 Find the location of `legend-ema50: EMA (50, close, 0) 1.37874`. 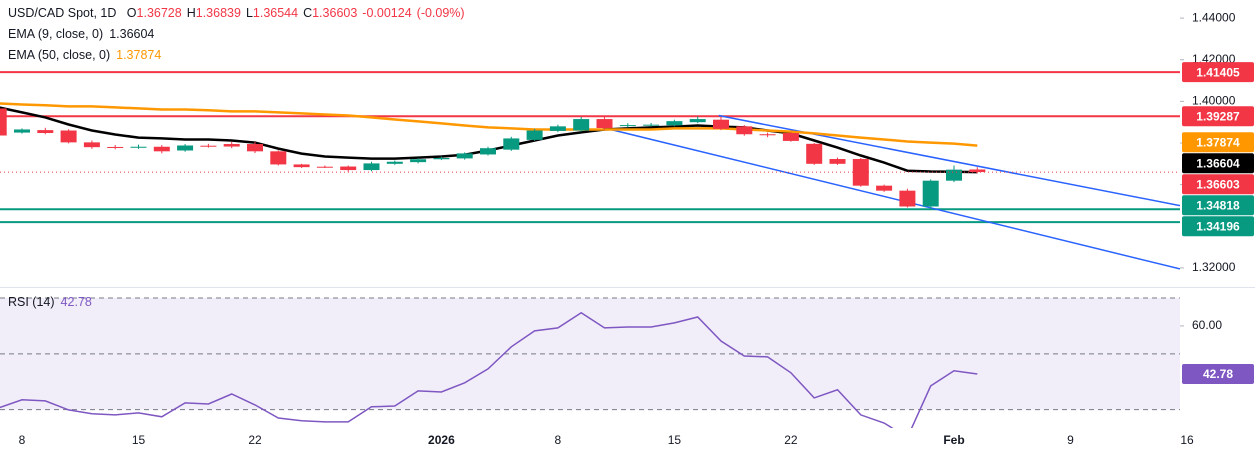

legend-ema50: EMA (50, close, 0) 1.37874 is located at coordinates (84, 55).